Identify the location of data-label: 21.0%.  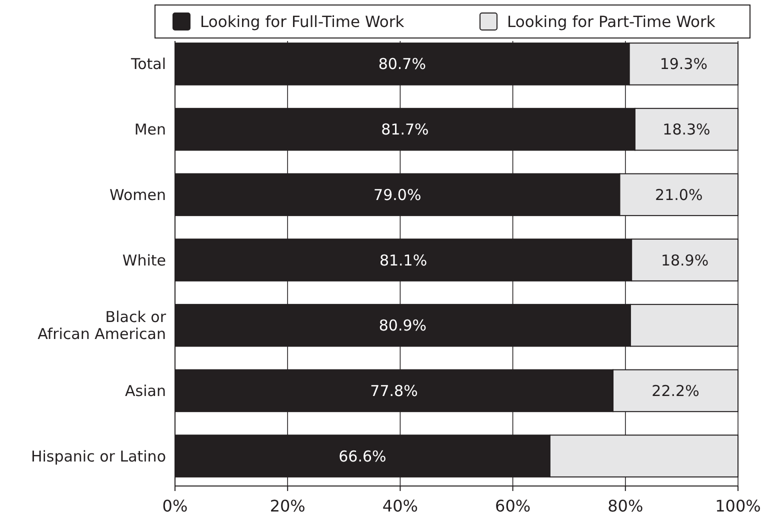
(679, 195).